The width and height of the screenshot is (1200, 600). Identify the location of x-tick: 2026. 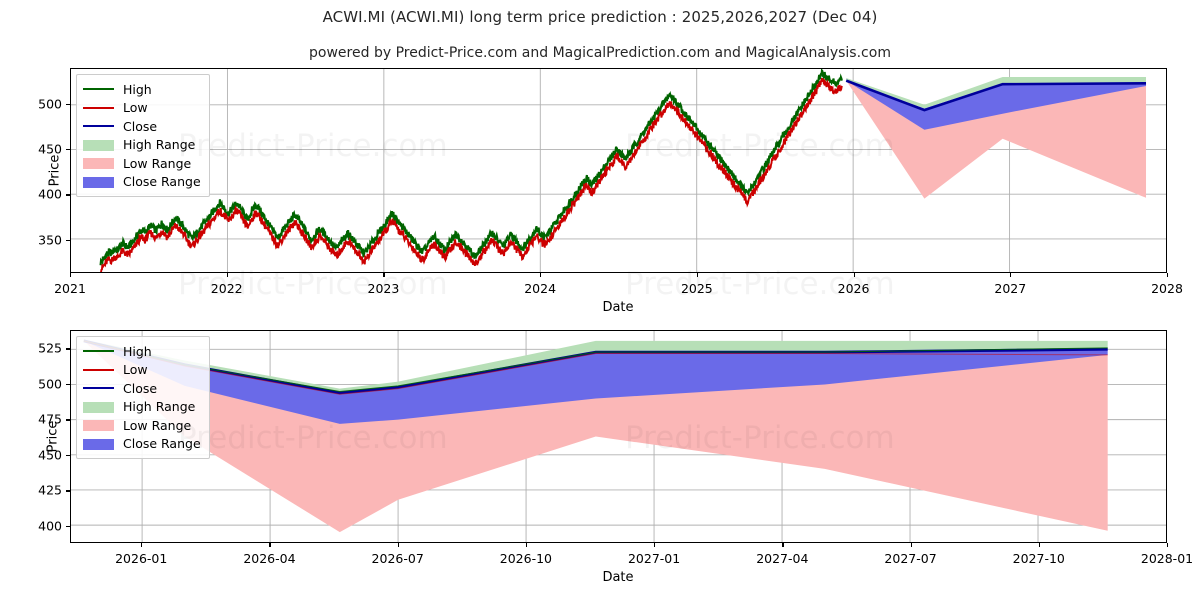
(853, 288).